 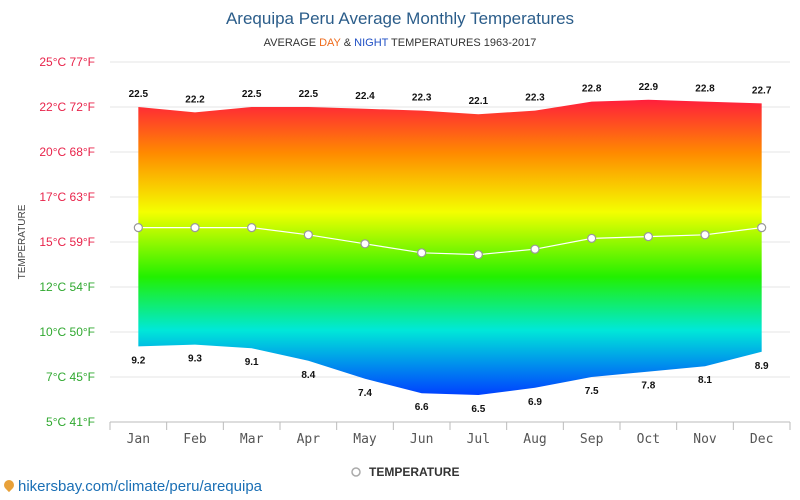 What do you see at coordinates (138, 360) in the screenshot?
I see `night-value-label: 9.2` at bounding box center [138, 360].